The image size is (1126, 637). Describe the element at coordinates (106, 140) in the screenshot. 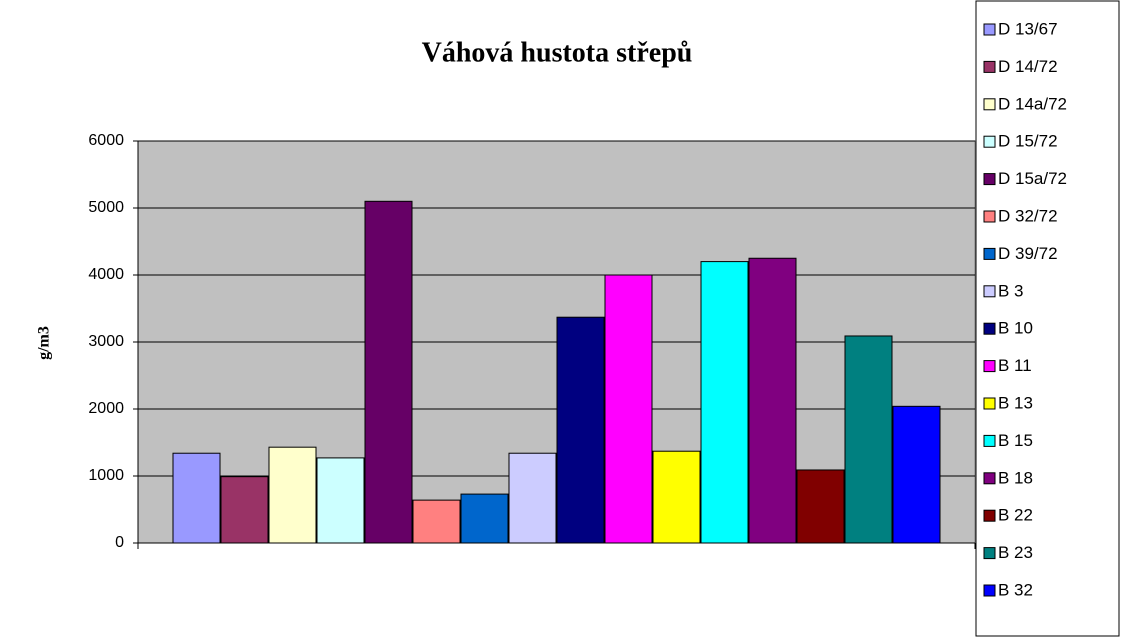

I see `y-tick-label: 6000` at that location.